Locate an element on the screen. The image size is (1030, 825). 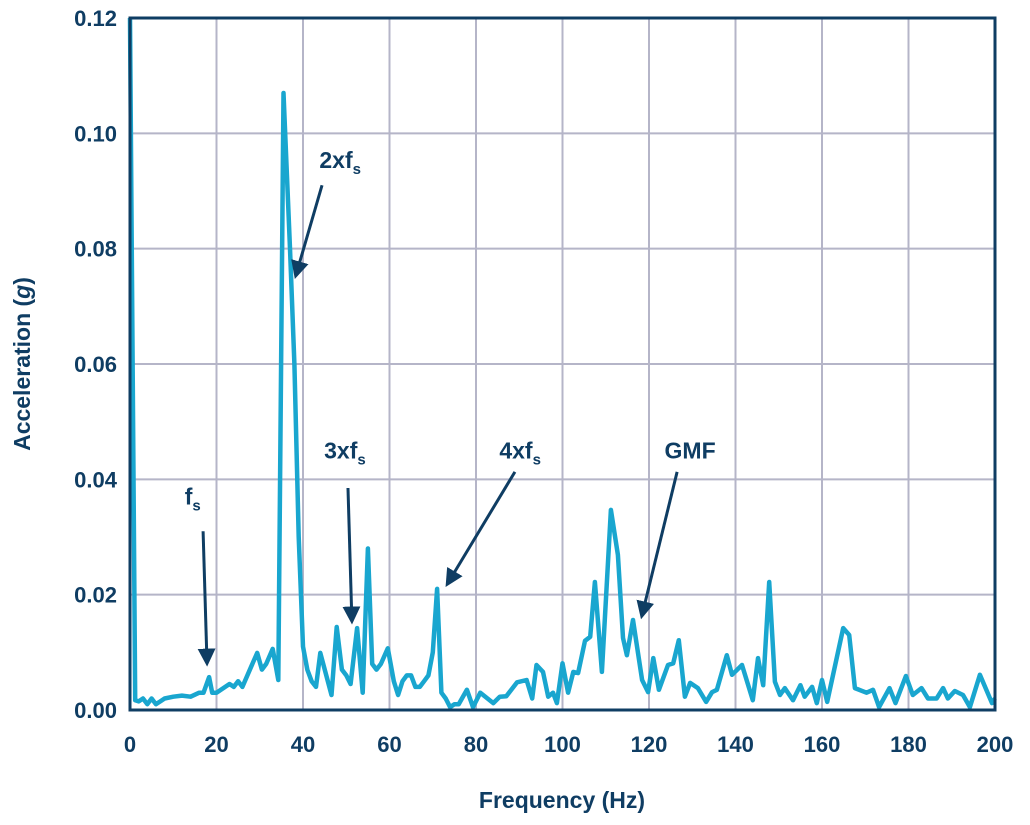
y-tick-label: 0.04 is located at coordinates (96, 479).